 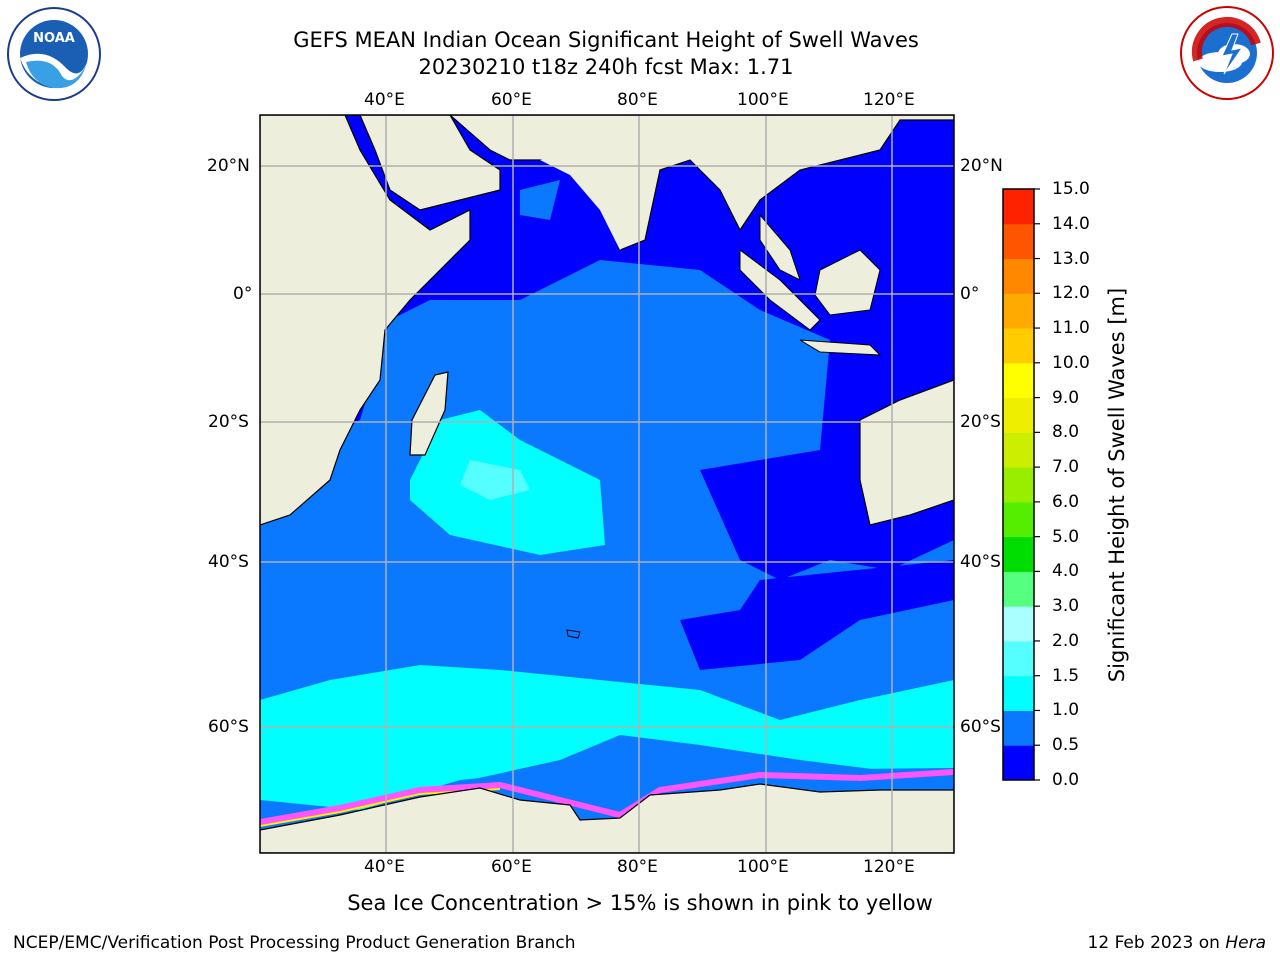 What do you see at coordinates (54, 54) in the screenshot?
I see `noaa-logo: NOAA` at bounding box center [54, 54].